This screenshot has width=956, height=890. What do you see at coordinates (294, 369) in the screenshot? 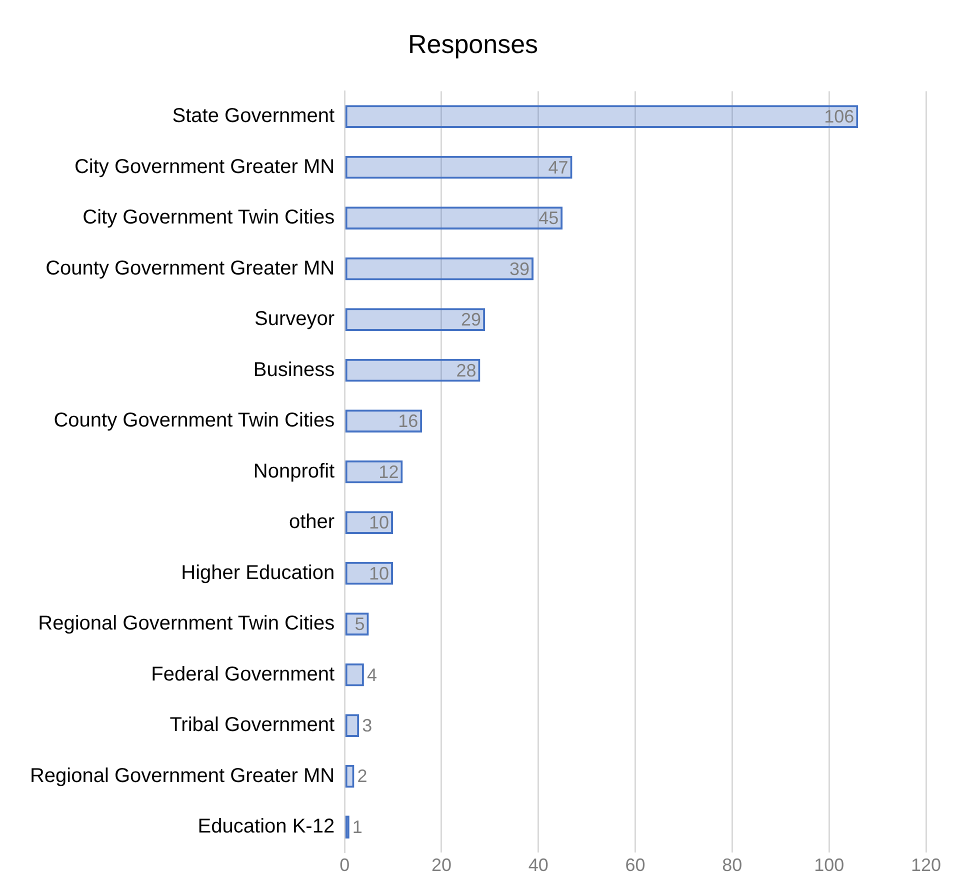
I see `y-tick-label: Business` at bounding box center [294, 369].